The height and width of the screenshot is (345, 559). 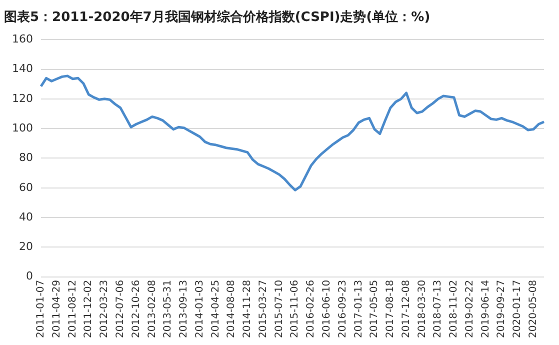 I want to click on x-tick-label: 2017-01-13, so click(x=358, y=309).